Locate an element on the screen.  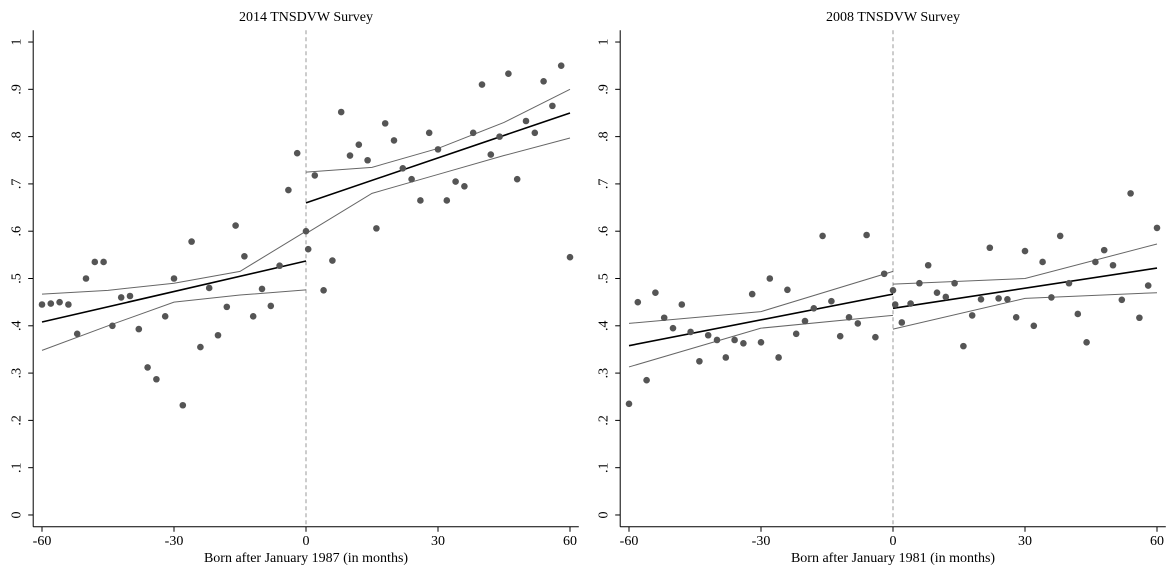
y-tick-label: .6 is located at coordinates (603, 231).